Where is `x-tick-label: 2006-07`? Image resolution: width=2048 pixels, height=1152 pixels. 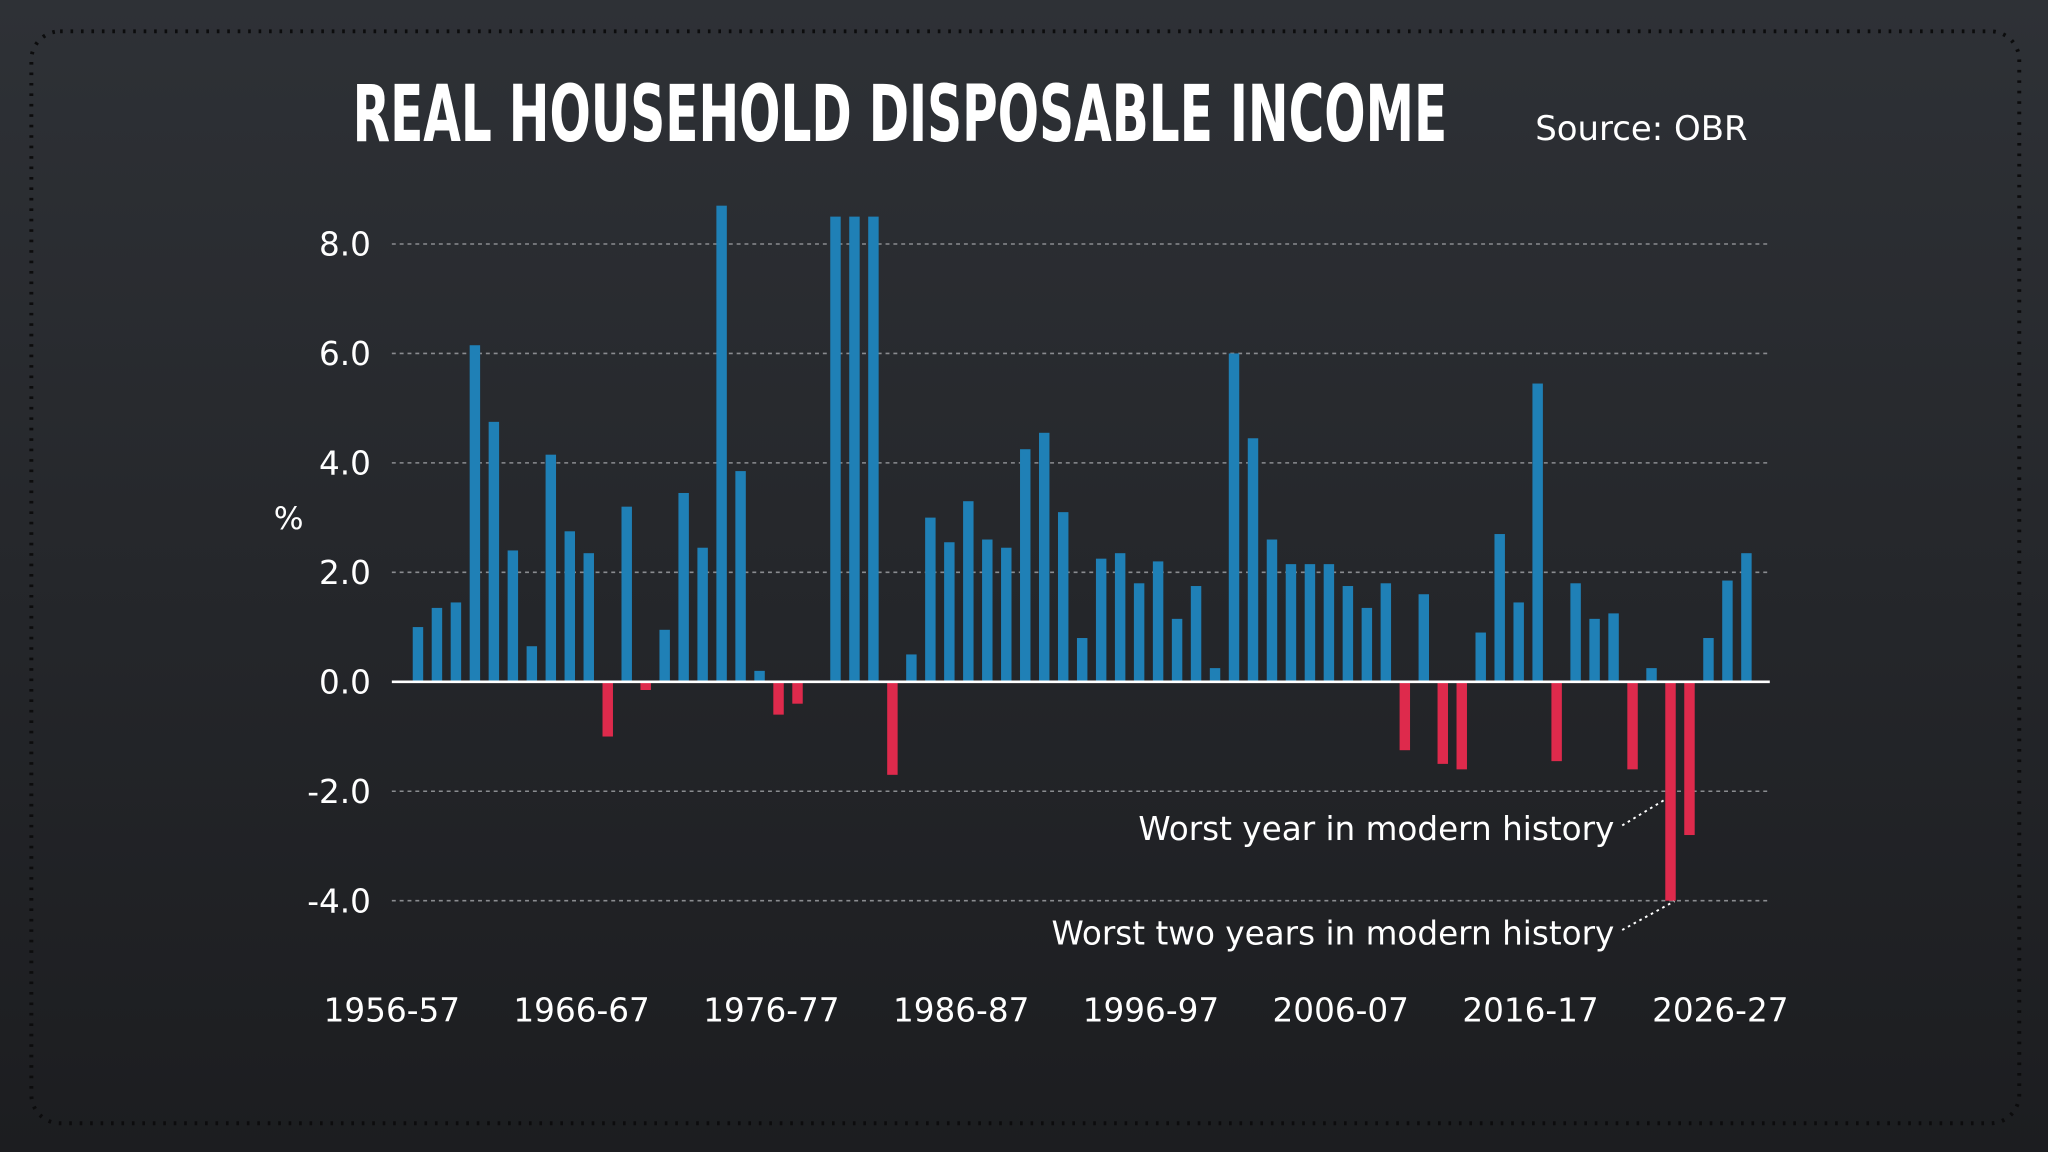
x-tick-label: 2006-07 is located at coordinates (1341, 1010).